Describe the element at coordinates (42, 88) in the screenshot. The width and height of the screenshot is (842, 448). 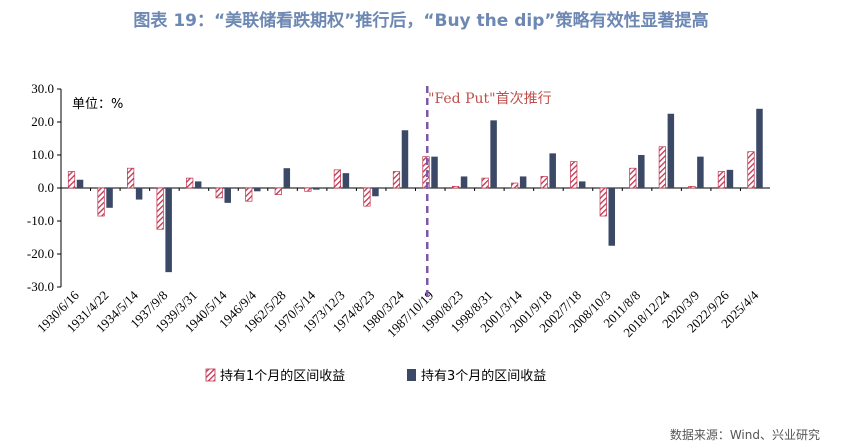
I see `y-tick-label: 30.0` at that location.